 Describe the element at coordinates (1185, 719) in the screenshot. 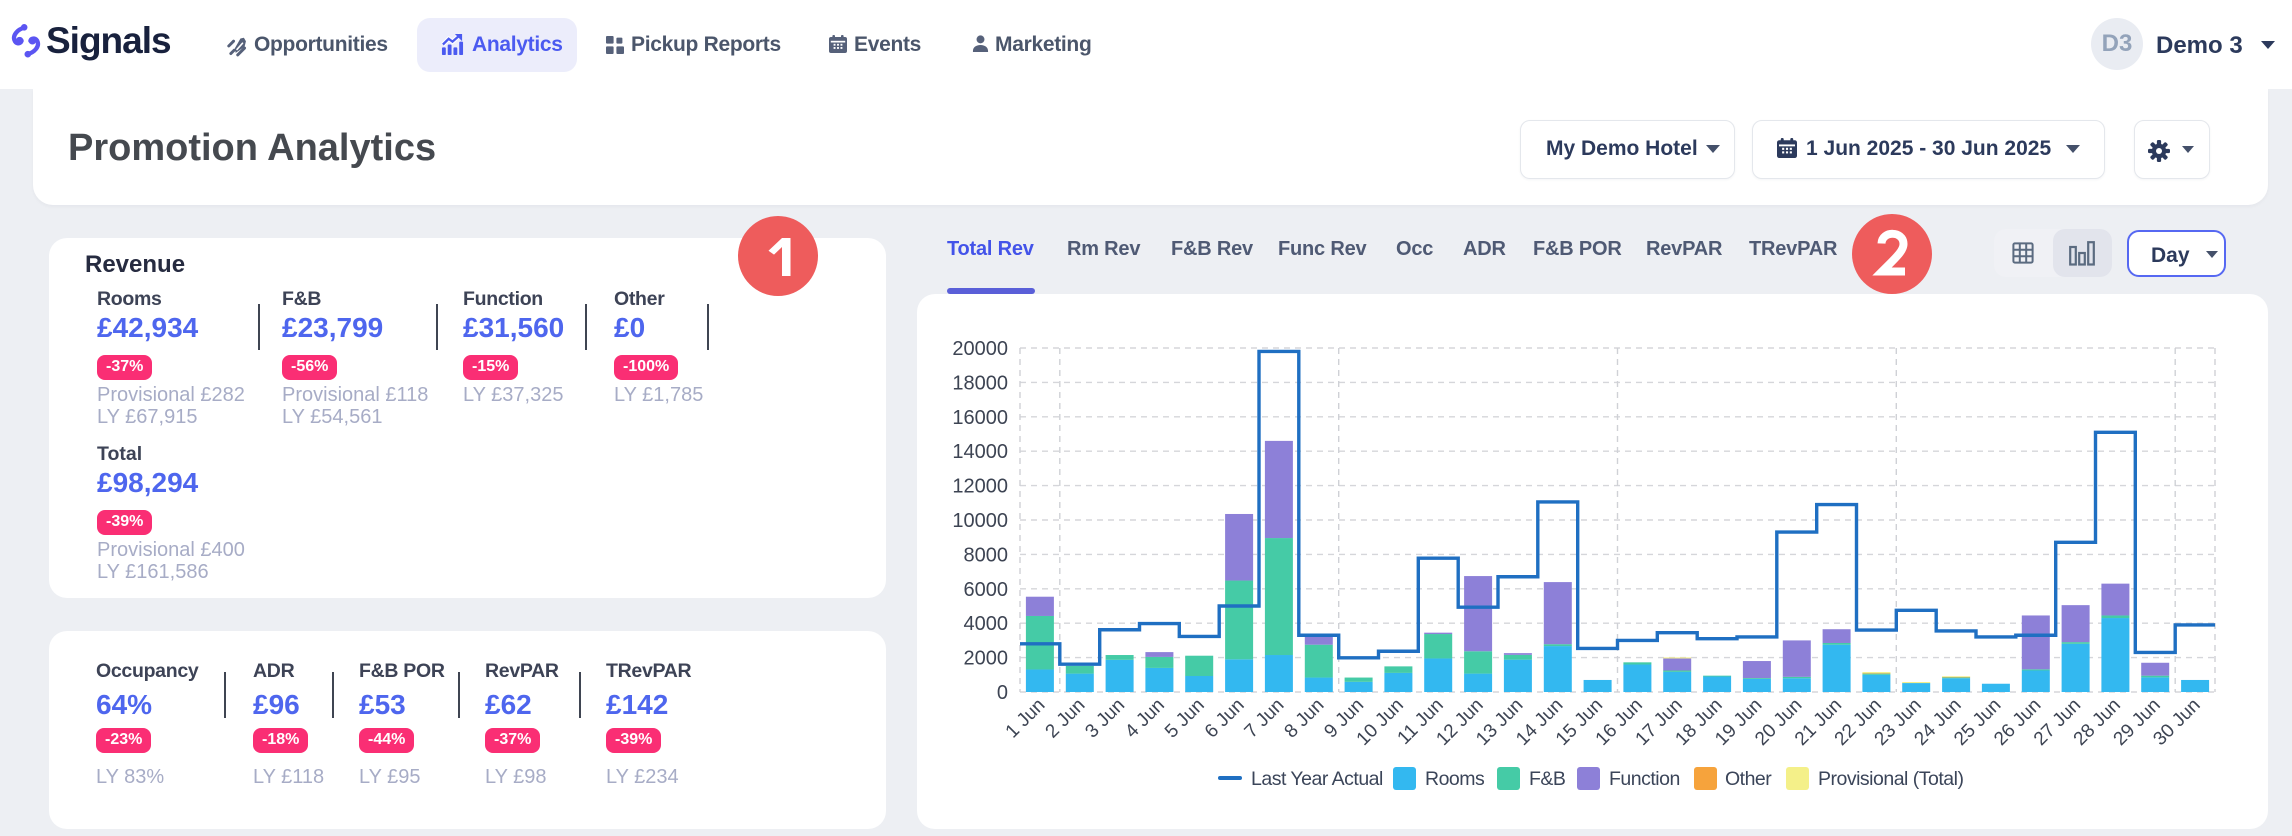

I see `svg-text: 5 Jun` at that location.